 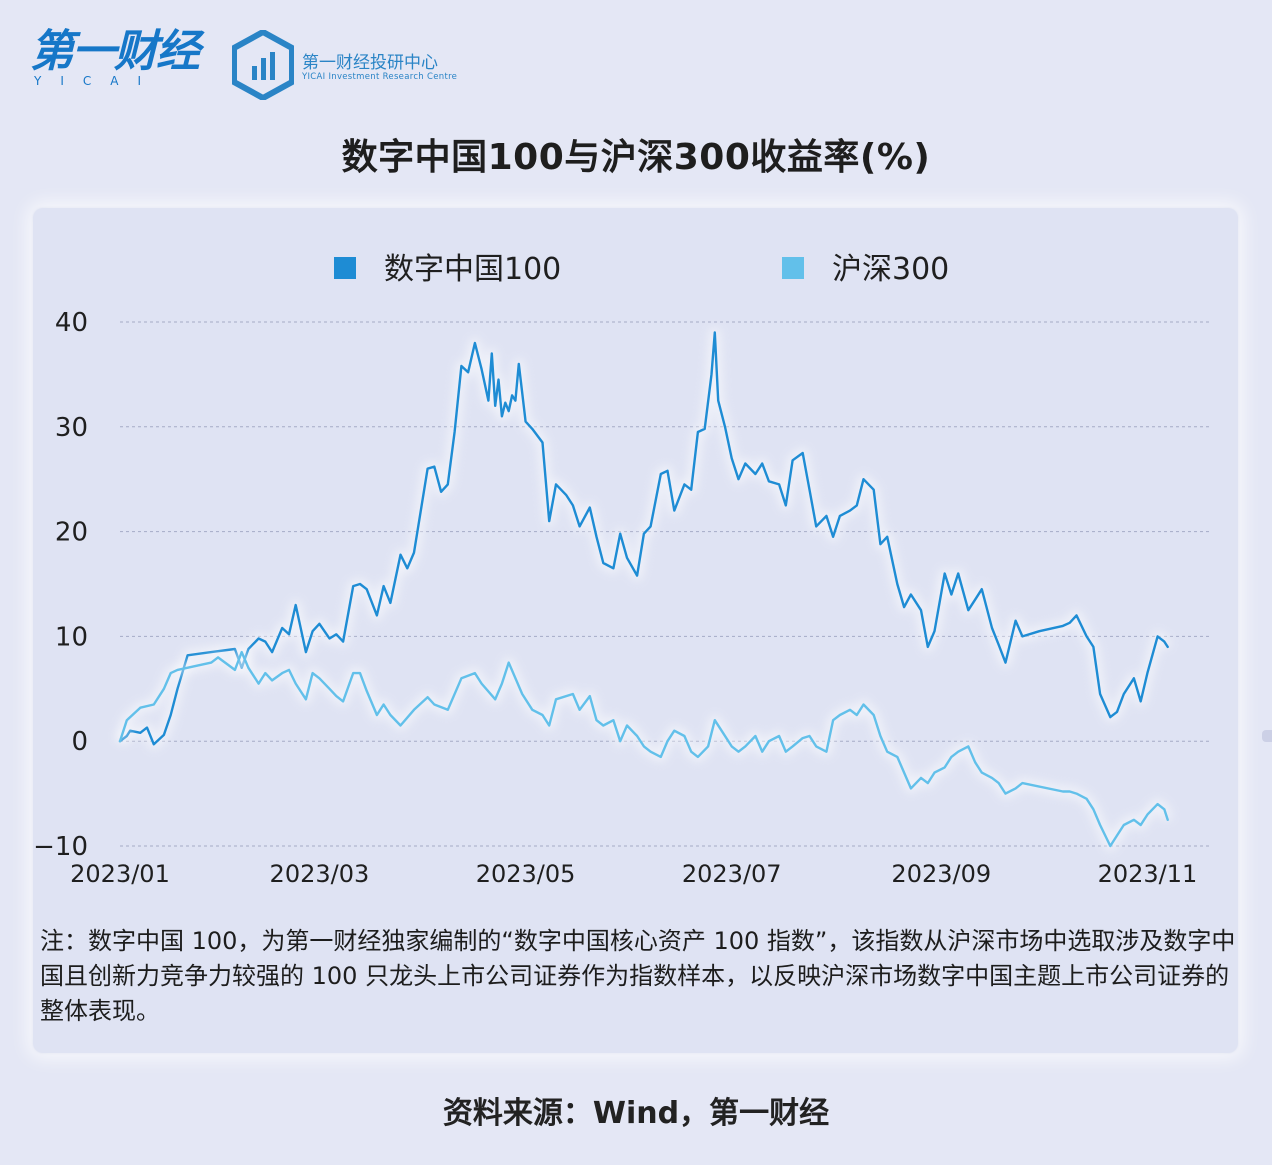 What do you see at coordinates (370, 63) in the screenshot?
I see `research-centre-name: 第一财经投研中心` at bounding box center [370, 63].